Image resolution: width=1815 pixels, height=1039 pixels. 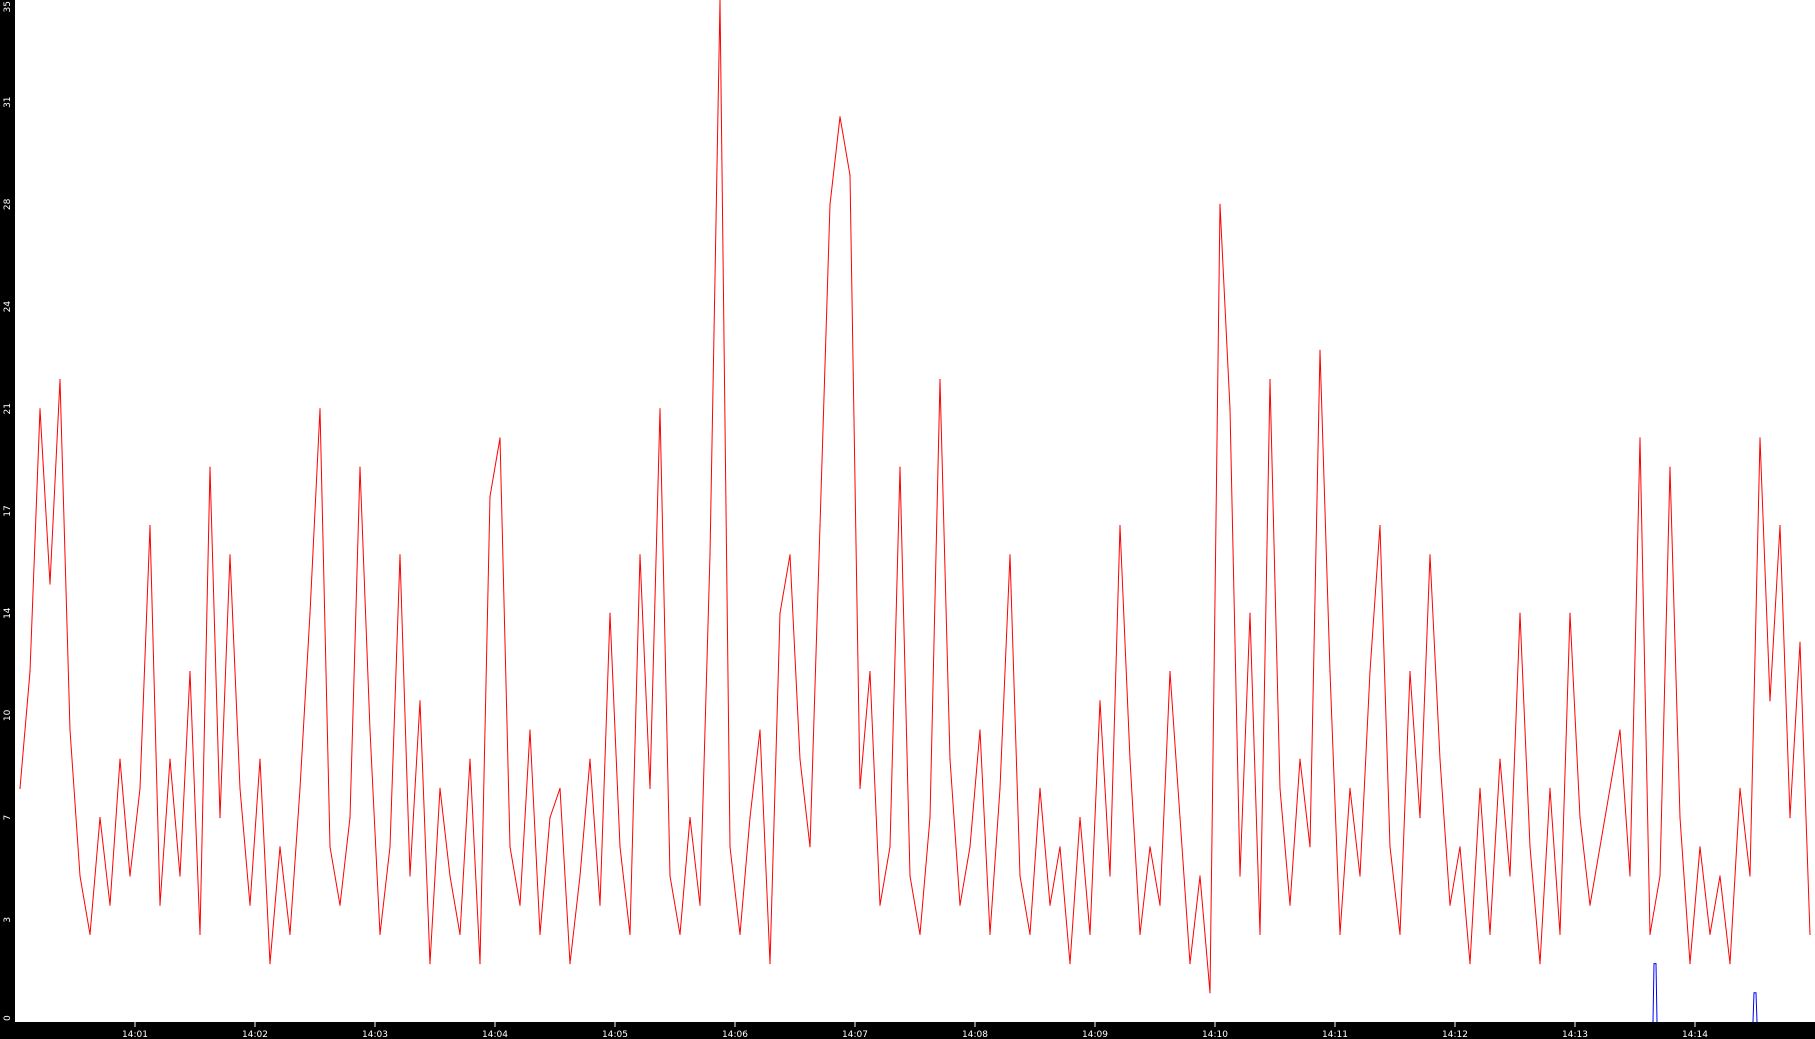 What do you see at coordinates (8, 511) in the screenshot?
I see `y-axis: 0 3 7 10 14 17 21 24 28 31 35` at bounding box center [8, 511].